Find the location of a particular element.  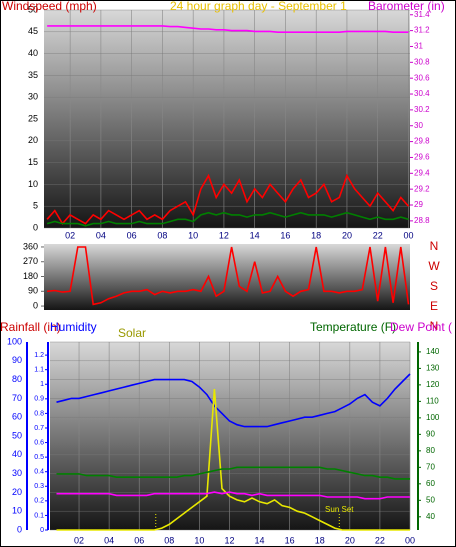

y3-tick-label: 1.1 is located at coordinates (39, 370).